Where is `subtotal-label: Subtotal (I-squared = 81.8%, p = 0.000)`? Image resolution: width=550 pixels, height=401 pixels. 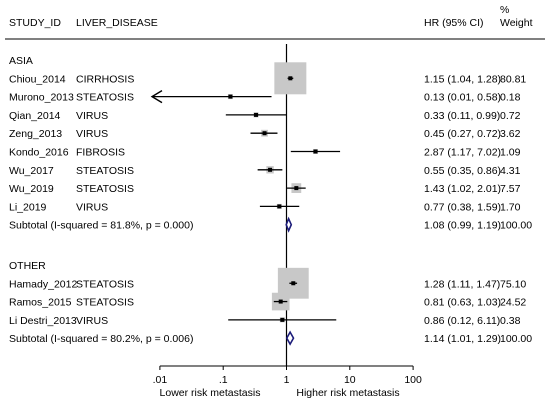 subtotal-label: Subtotal (I-squared = 81.8%, p = 0.000) is located at coordinates (101, 226).